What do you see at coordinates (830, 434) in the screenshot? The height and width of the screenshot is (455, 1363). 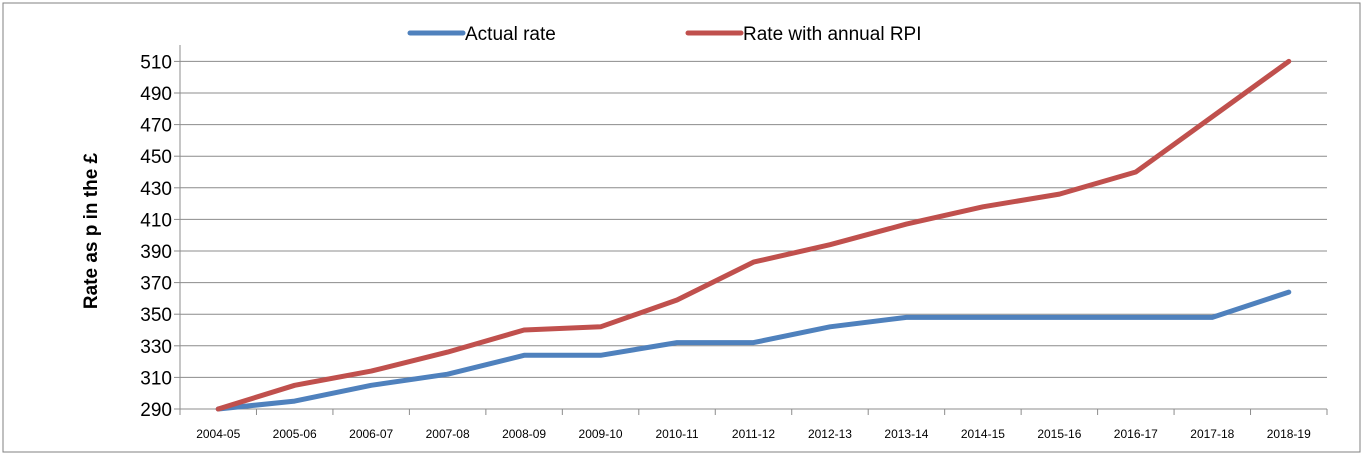 I see `x-tick-label: 2012-13` at bounding box center [830, 434].